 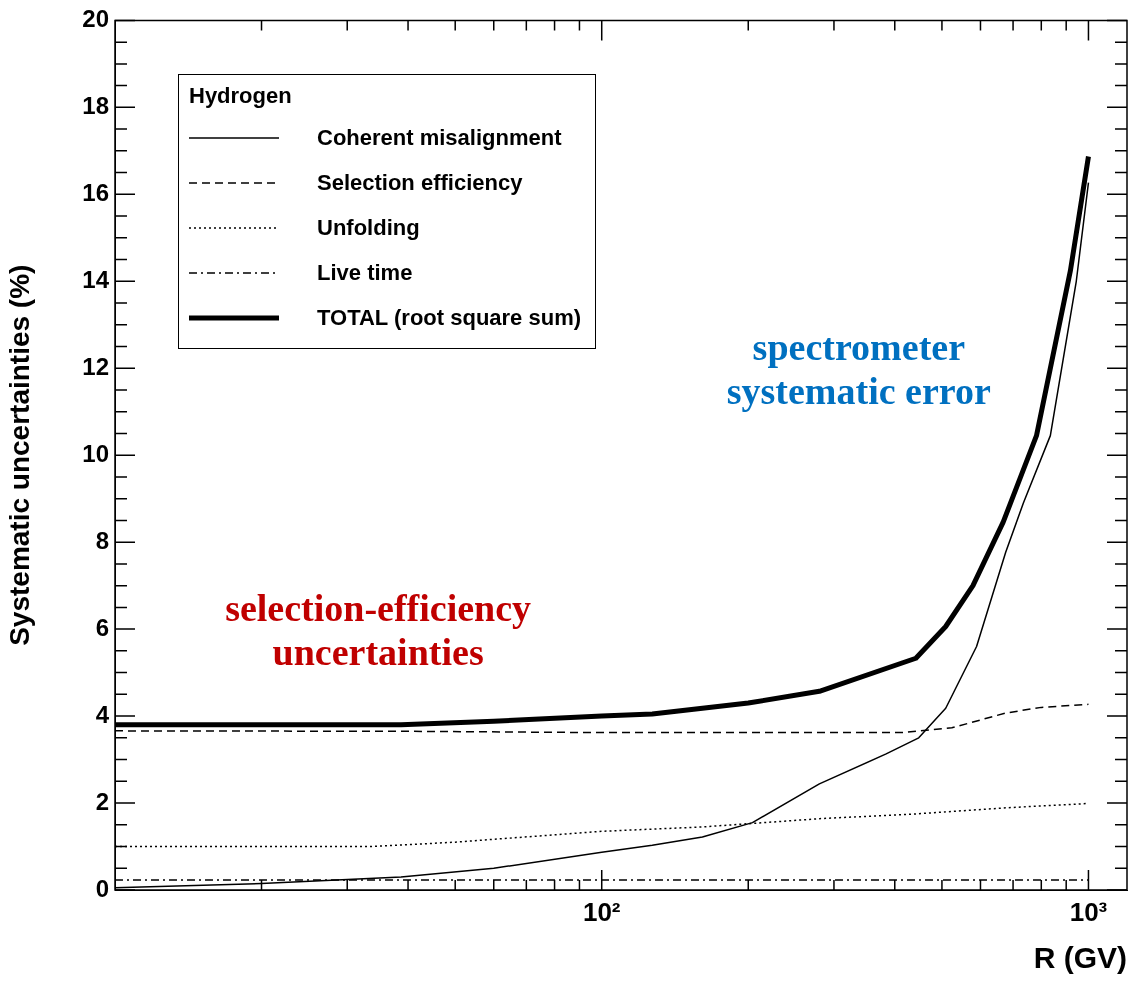 I want to click on y-tick-label: 0, so click(x=102, y=888).